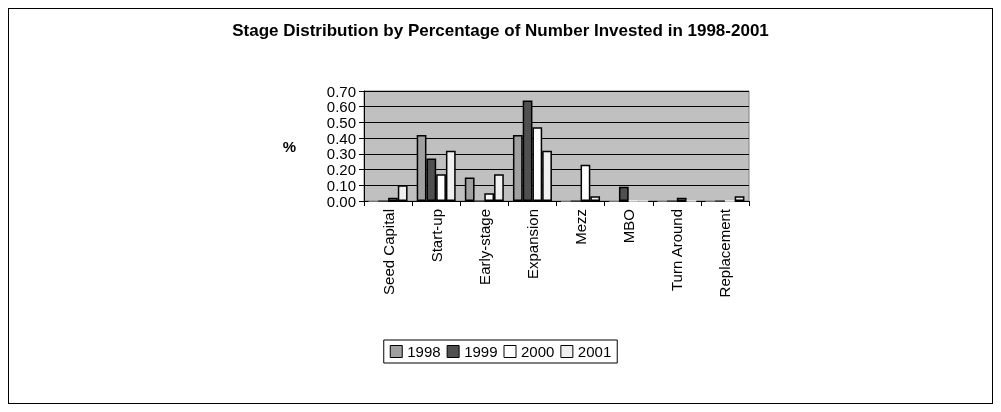 The width and height of the screenshot is (1001, 412). What do you see at coordinates (532, 244) in the screenshot?
I see `x-tick-label: Expansion` at bounding box center [532, 244].